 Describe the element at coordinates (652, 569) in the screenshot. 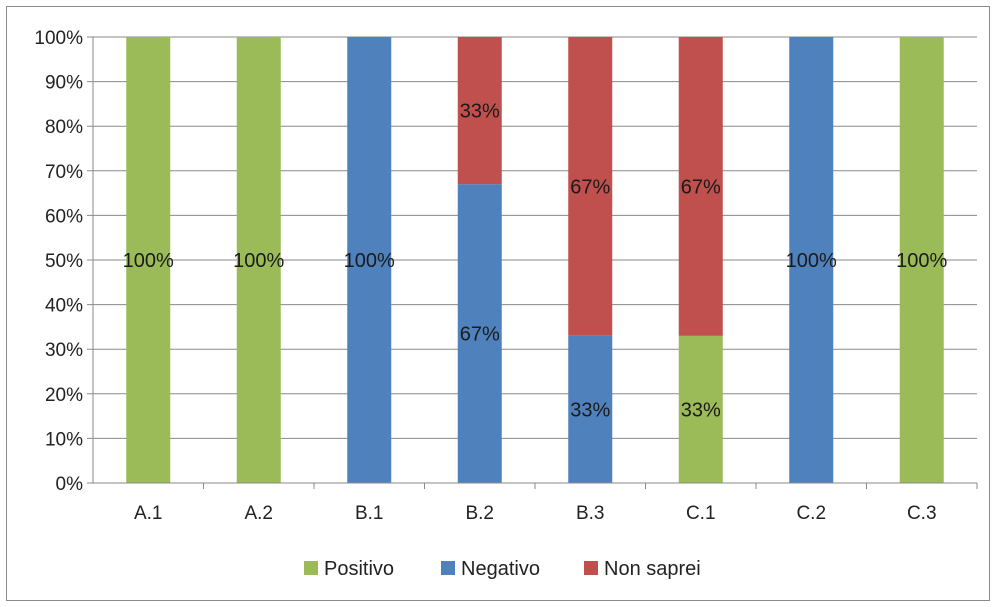

I see `legend-label: Non saprei` at that location.